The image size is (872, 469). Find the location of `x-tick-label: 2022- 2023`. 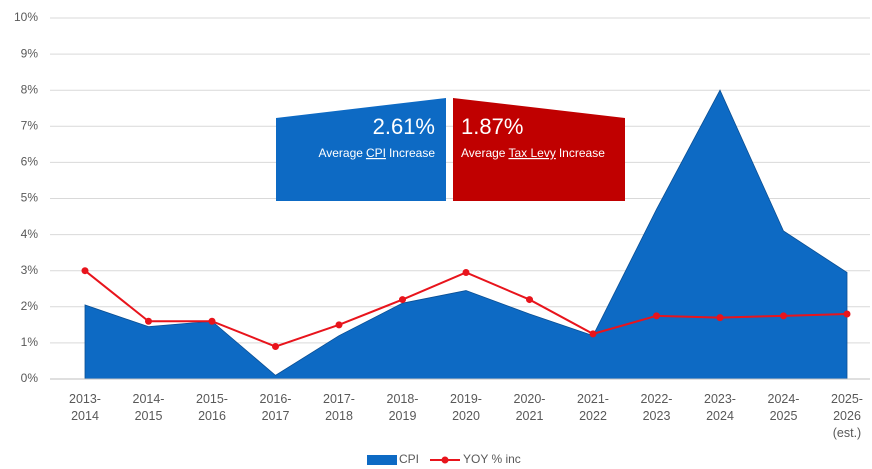

x-tick-label: 2022- 2023 is located at coordinates (656, 407).